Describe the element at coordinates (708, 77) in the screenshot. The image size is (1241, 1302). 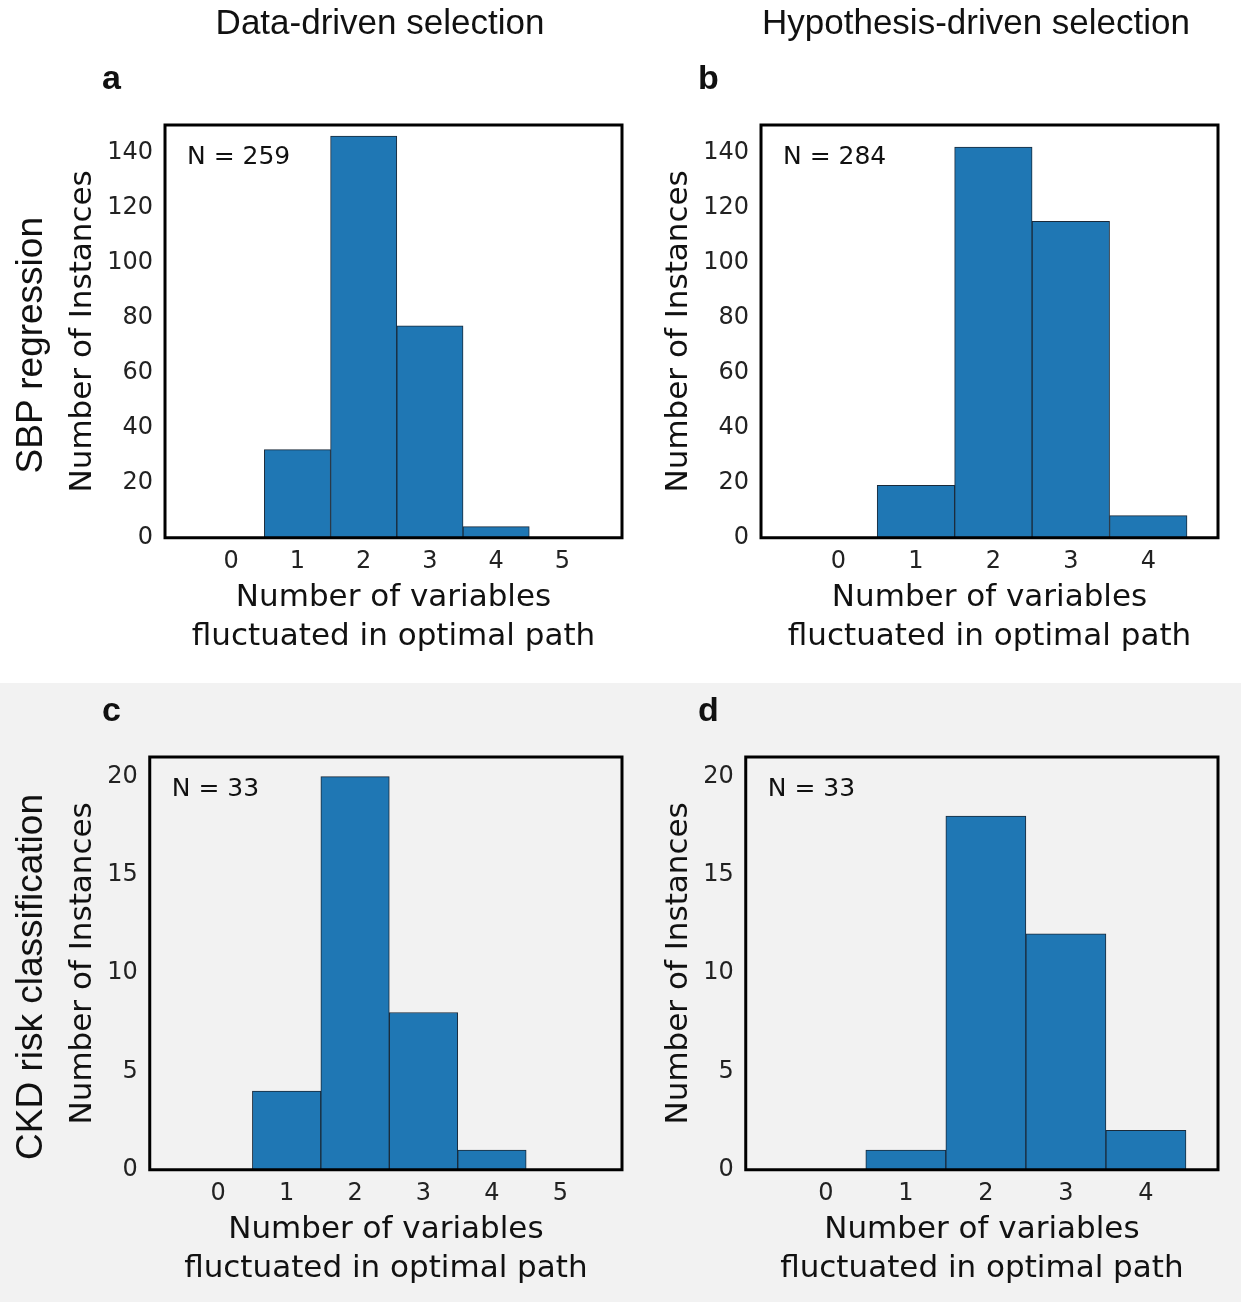
I see `chart-title: b` at that location.